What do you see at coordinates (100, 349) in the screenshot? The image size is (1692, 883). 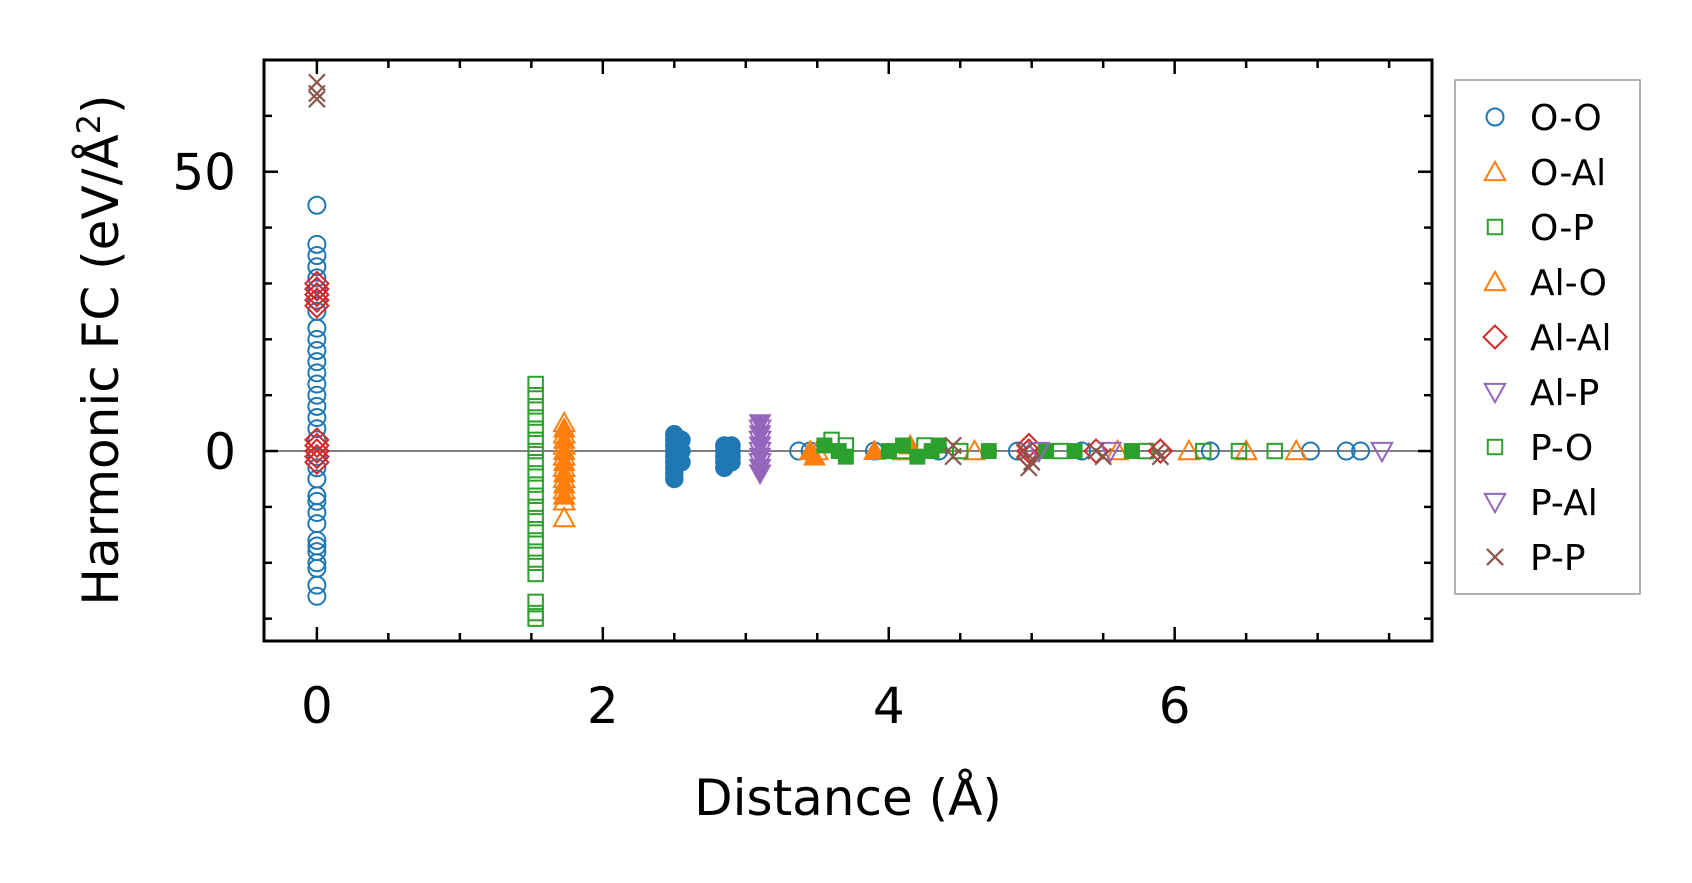 I see `y-axis-label: Harmonic FC (eV/Å2)` at bounding box center [100, 349].